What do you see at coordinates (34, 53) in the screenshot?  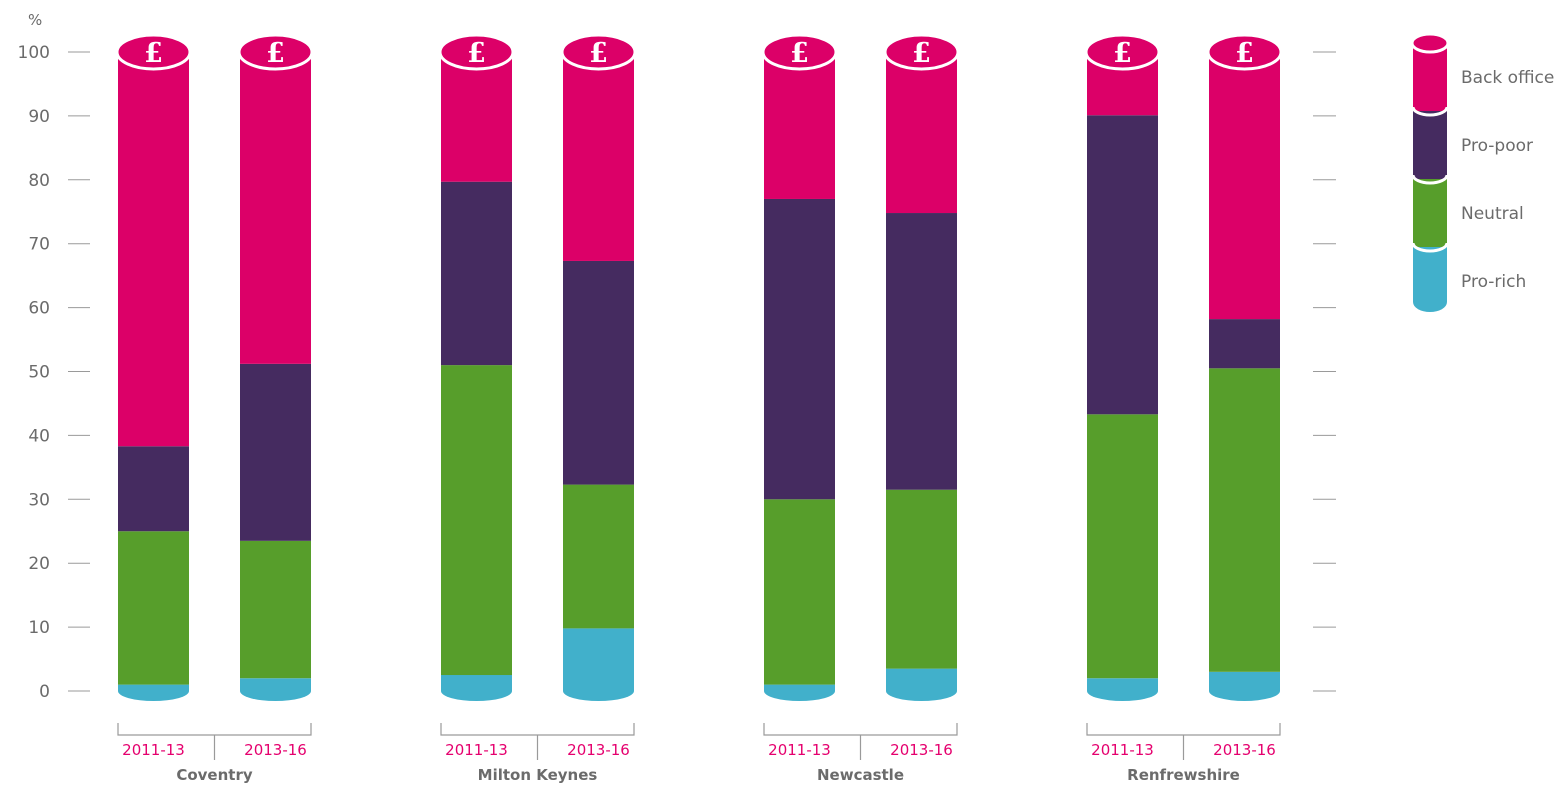 I see `y-tick-label: 100` at bounding box center [34, 53].